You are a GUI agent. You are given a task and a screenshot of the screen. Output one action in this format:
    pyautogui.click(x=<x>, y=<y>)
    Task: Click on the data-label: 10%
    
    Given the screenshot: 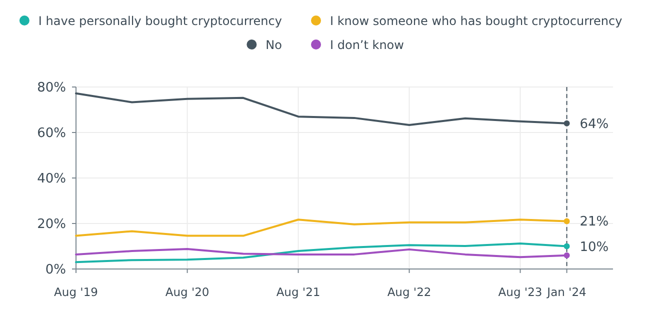 What is the action you would take?
    pyautogui.click(x=594, y=247)
    